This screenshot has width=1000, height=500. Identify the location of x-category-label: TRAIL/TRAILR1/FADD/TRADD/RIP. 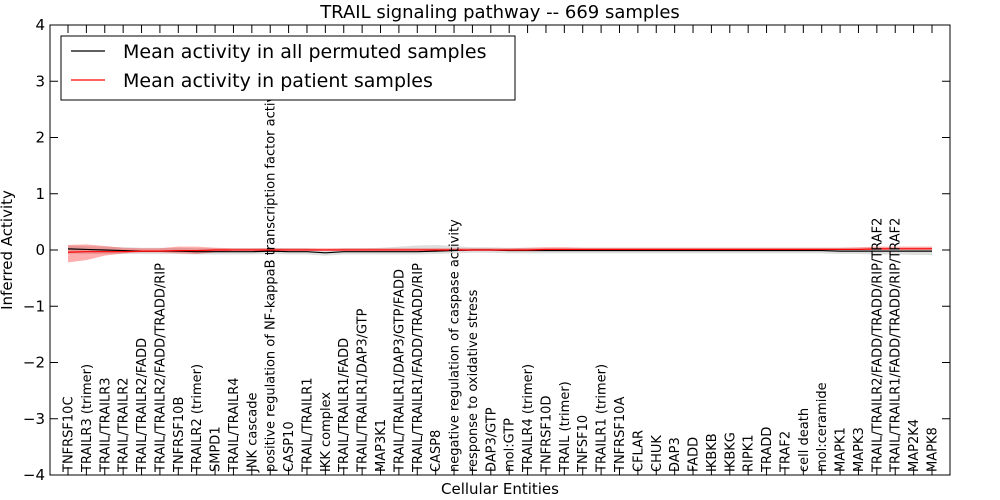
(418, 368).